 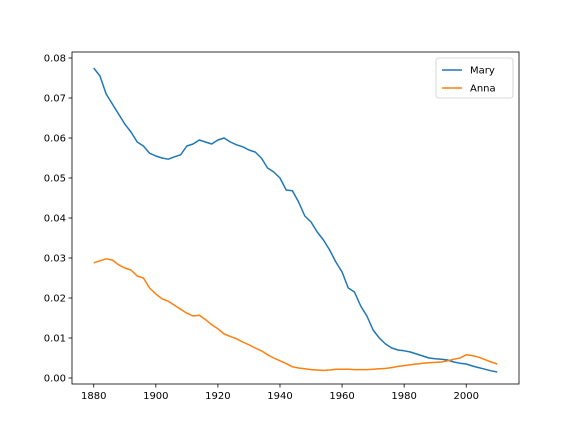 I want to click on x-axis: 1880 1900 1920 1940 1960 1980 2000, so click(x=280, y=393).